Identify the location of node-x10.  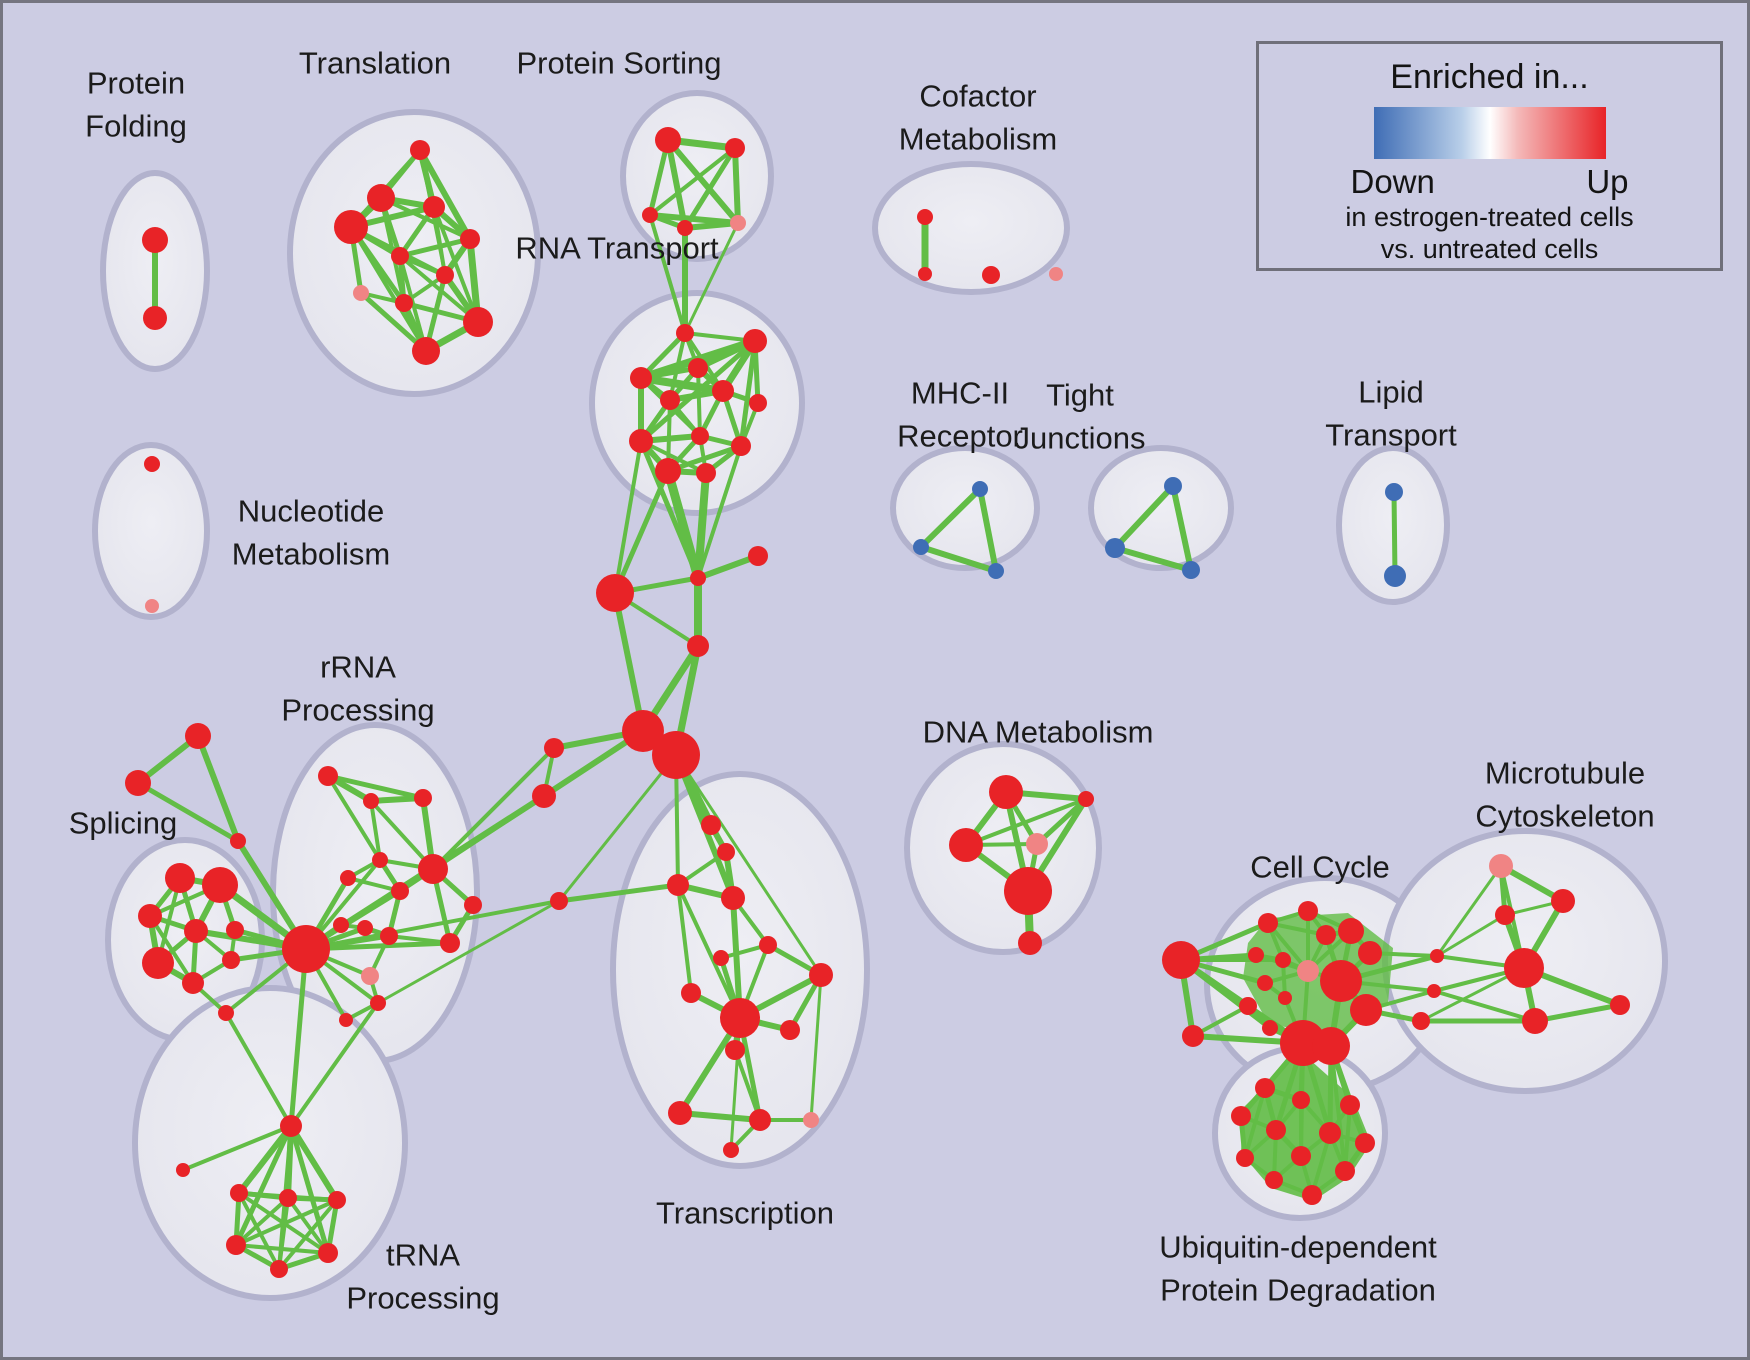
(790, 1030).